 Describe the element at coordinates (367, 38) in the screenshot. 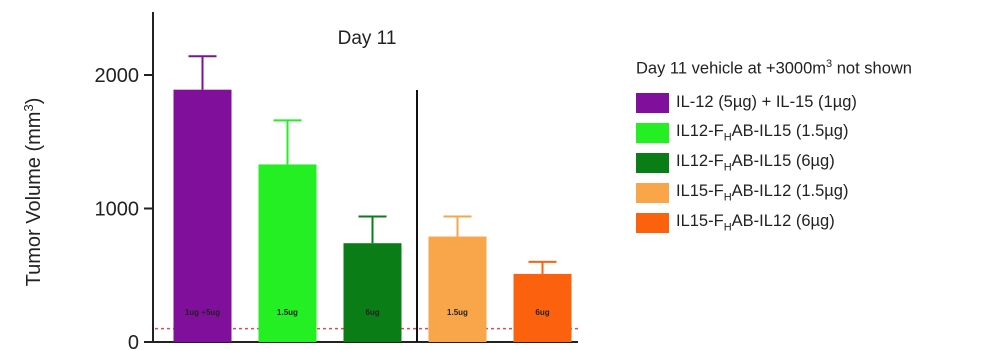

I see `chart-title: Day 11` at that location.